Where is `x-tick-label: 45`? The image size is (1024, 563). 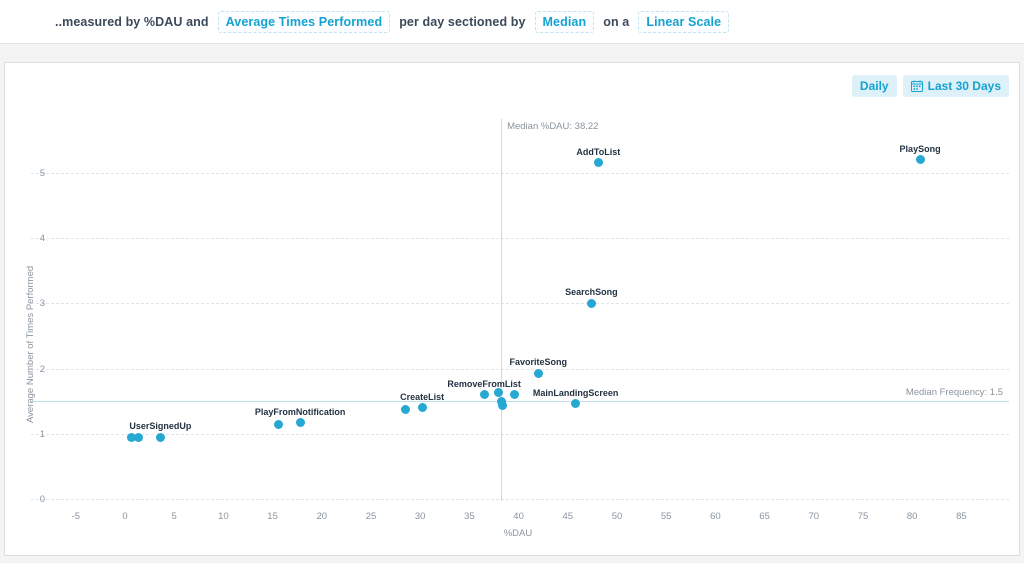 x-tick-label: 45 is located at coordinates (568, 516).